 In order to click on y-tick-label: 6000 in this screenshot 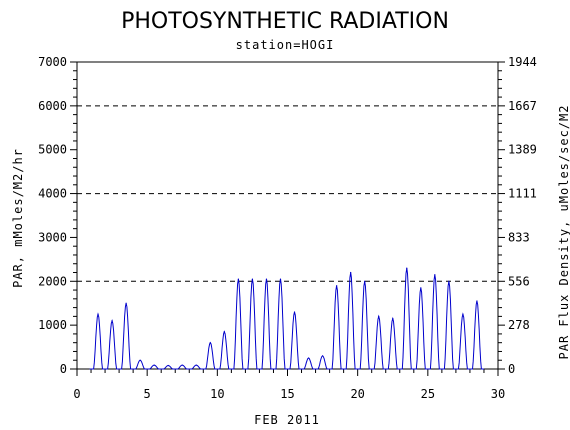, I will do `click(52, 106)`.